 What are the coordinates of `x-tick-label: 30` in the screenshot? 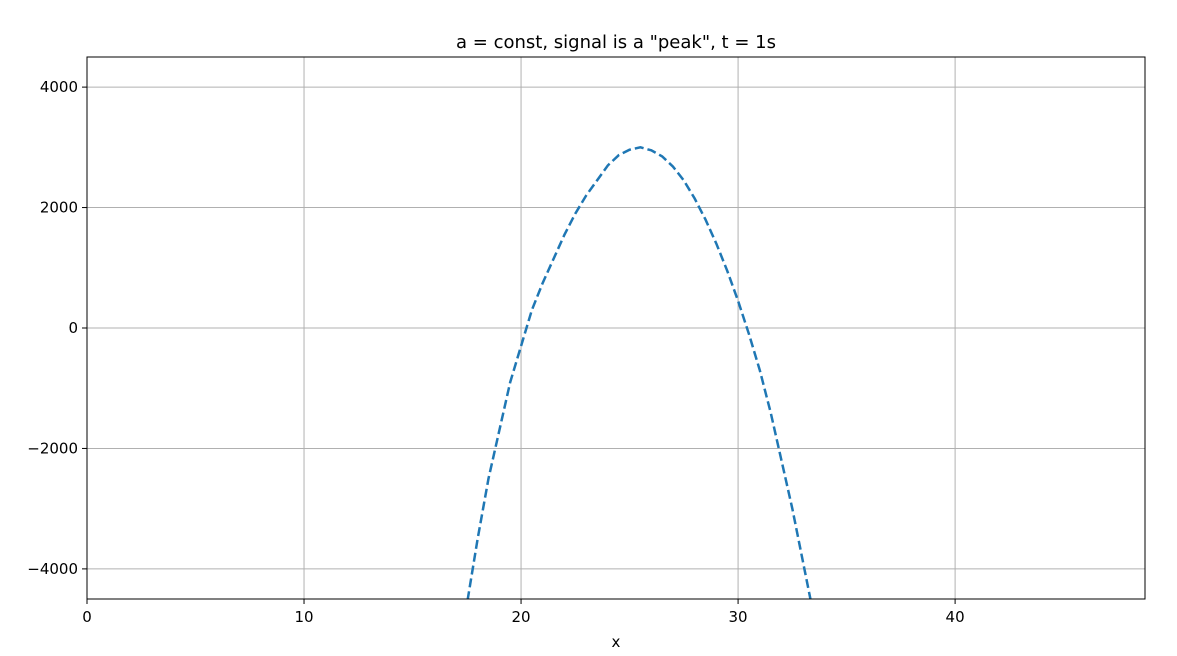 It's located at (738, 617).